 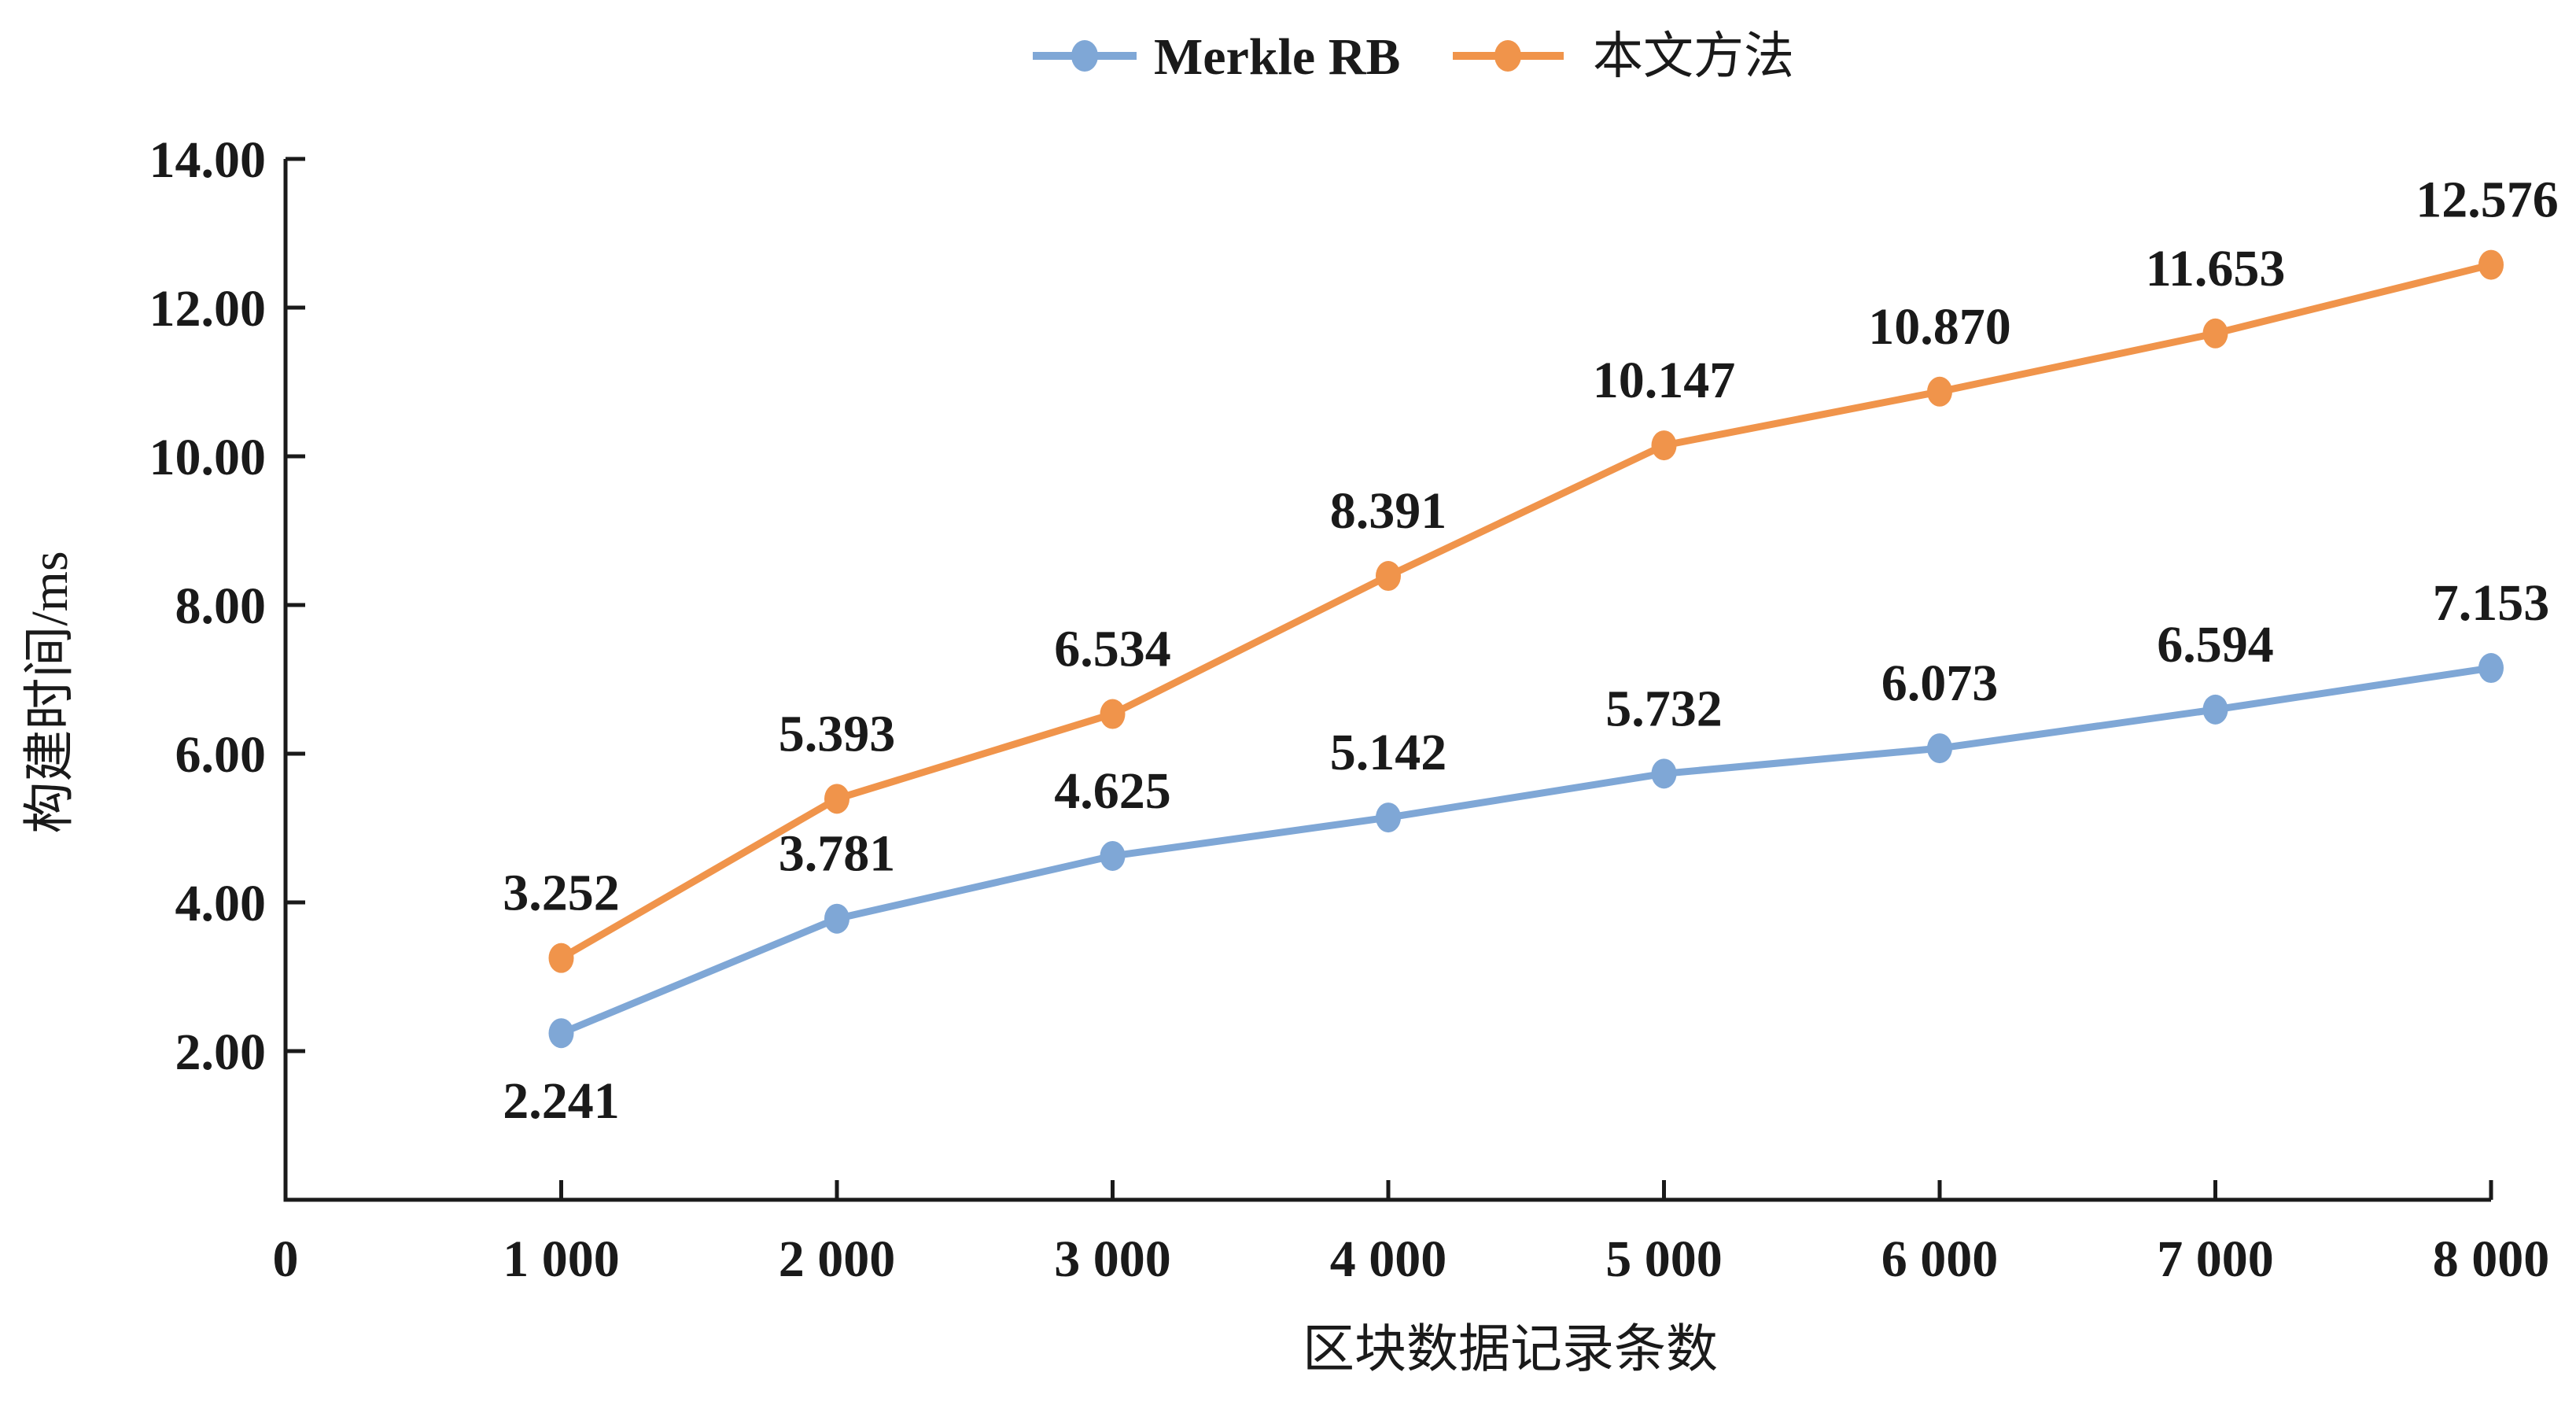 What do you see at coordinates (2215, 1259) in the screenshot?
I see `x-tick-label: 7 000` at bounding box center [2215, 1259].